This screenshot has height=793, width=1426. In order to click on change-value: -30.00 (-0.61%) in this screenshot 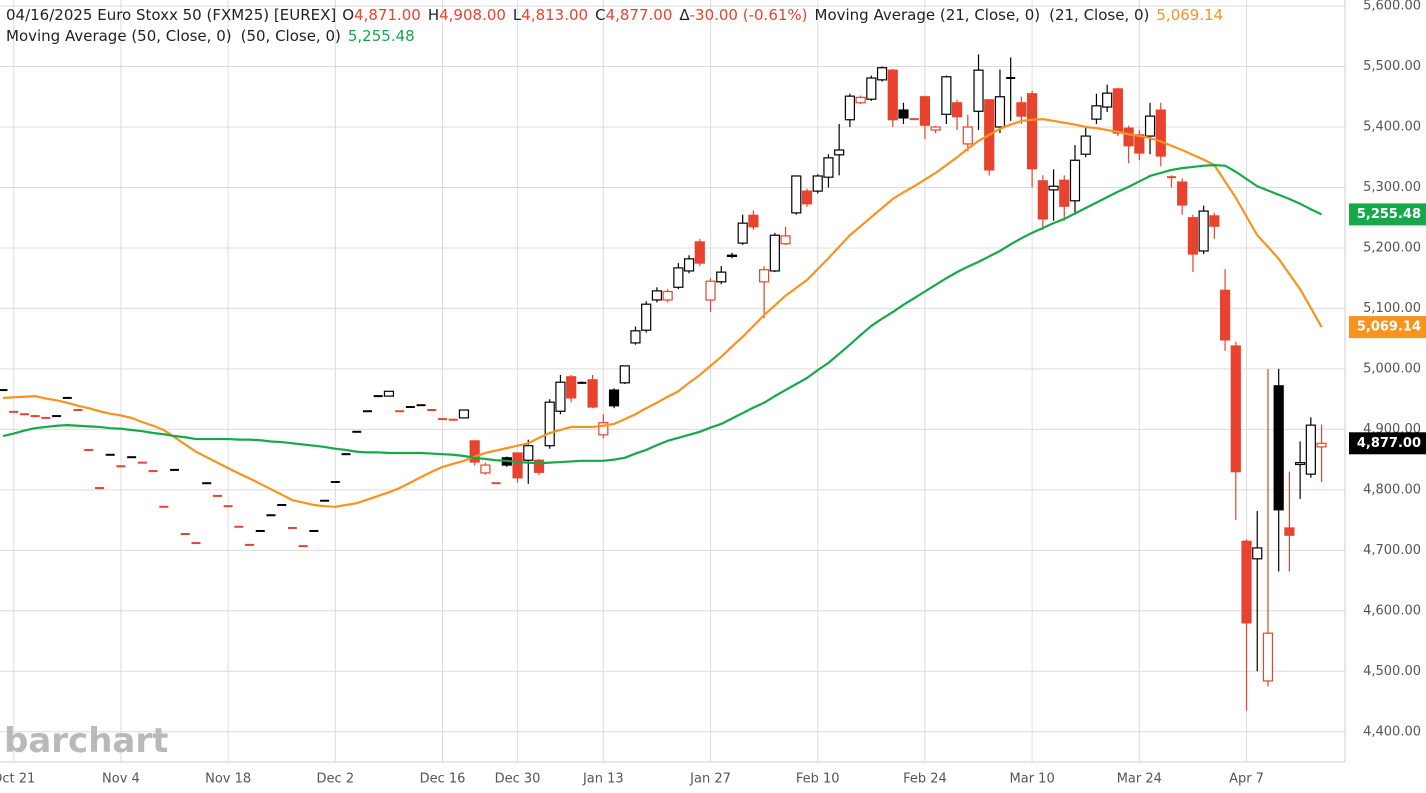, I will do `click(749, 15)`.